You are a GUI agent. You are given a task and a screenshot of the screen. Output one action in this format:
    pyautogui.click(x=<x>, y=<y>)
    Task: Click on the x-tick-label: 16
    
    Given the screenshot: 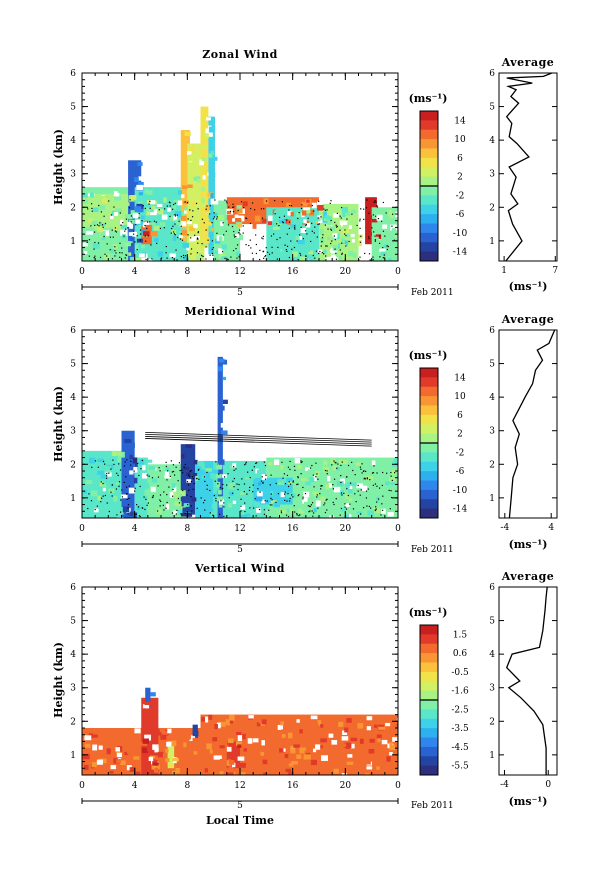 What is the action you would take?
    pyautogui.click(x=293, y=529)
    